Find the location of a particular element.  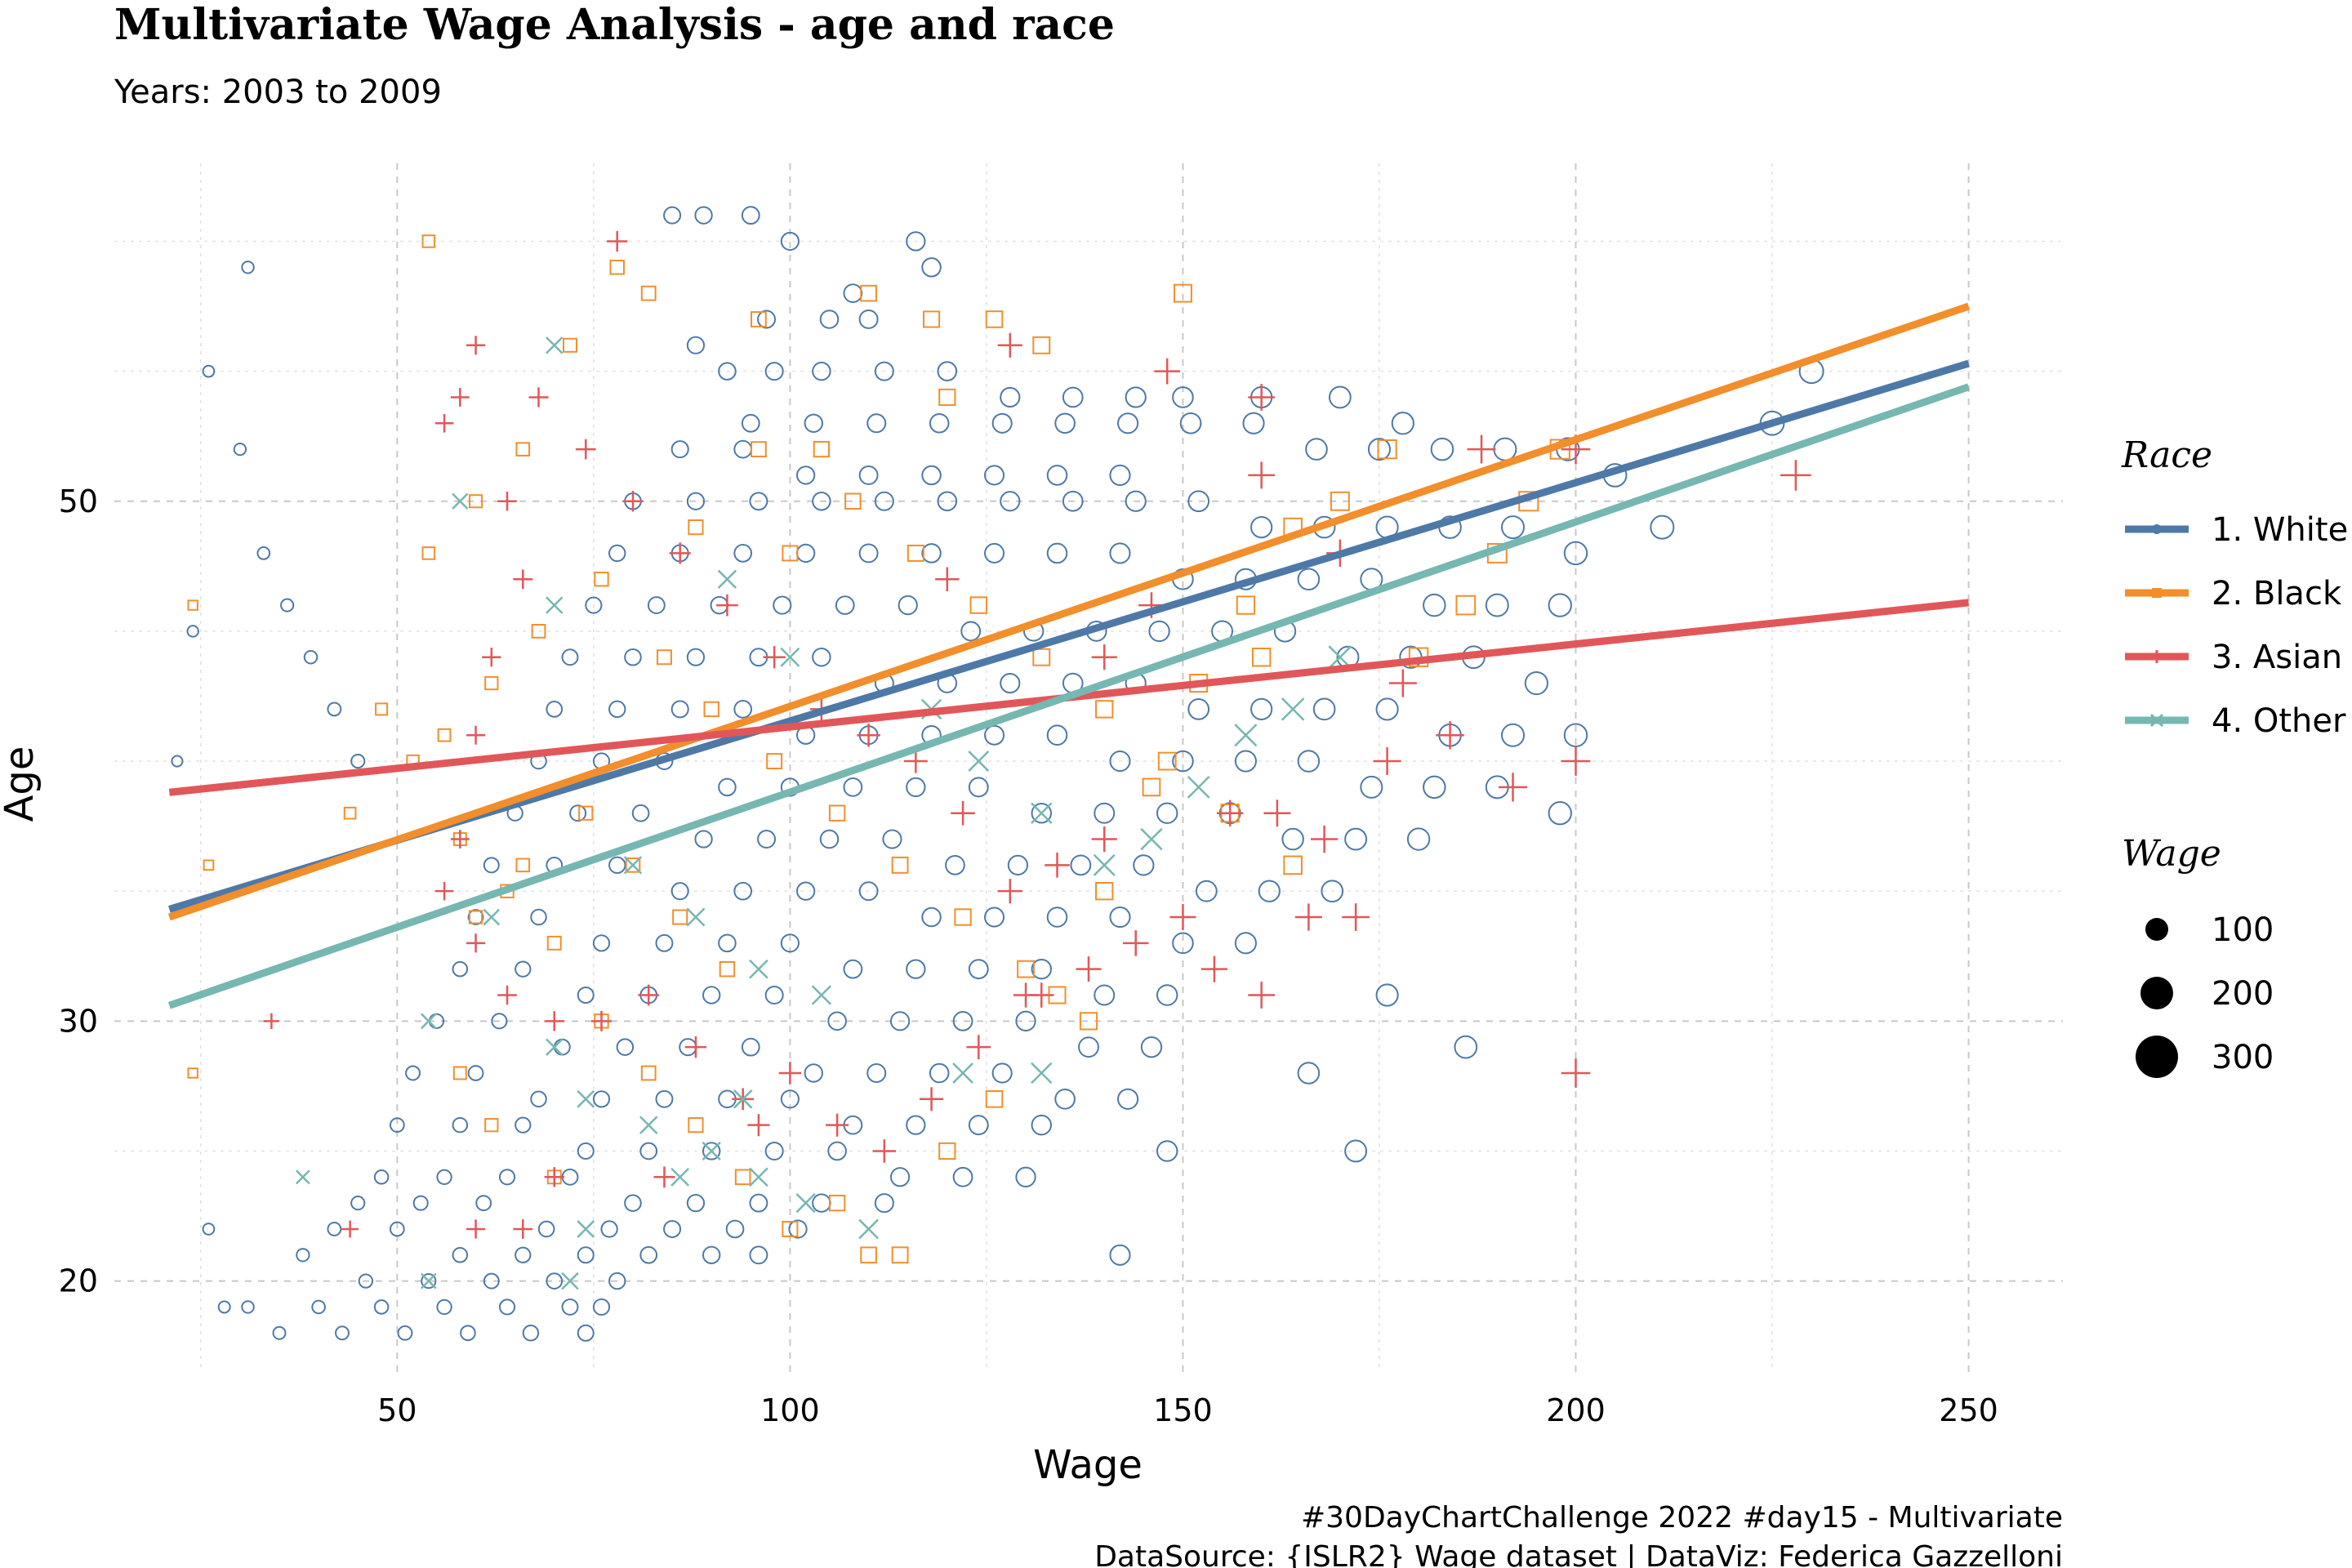

legend-race-label: 4. Other is located at coordinates (2279, 721).